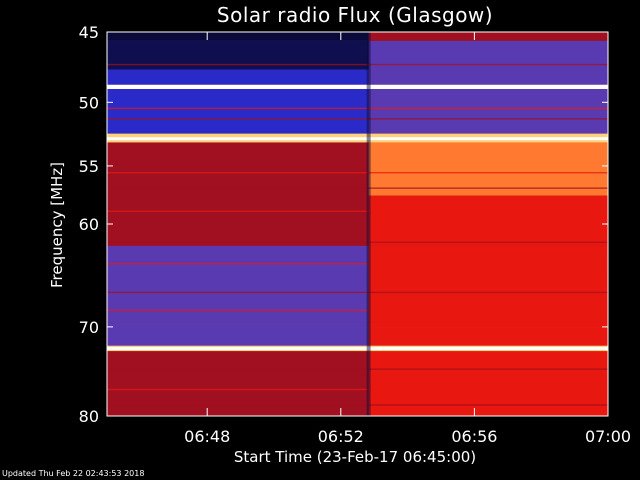 This screenshot has height=480, width=640. Describe the element at coordinates (73, 473) in the screenshot. I see `updated-timestamp: Updated Thu Feb 22 02:43:53 2018` at that location.